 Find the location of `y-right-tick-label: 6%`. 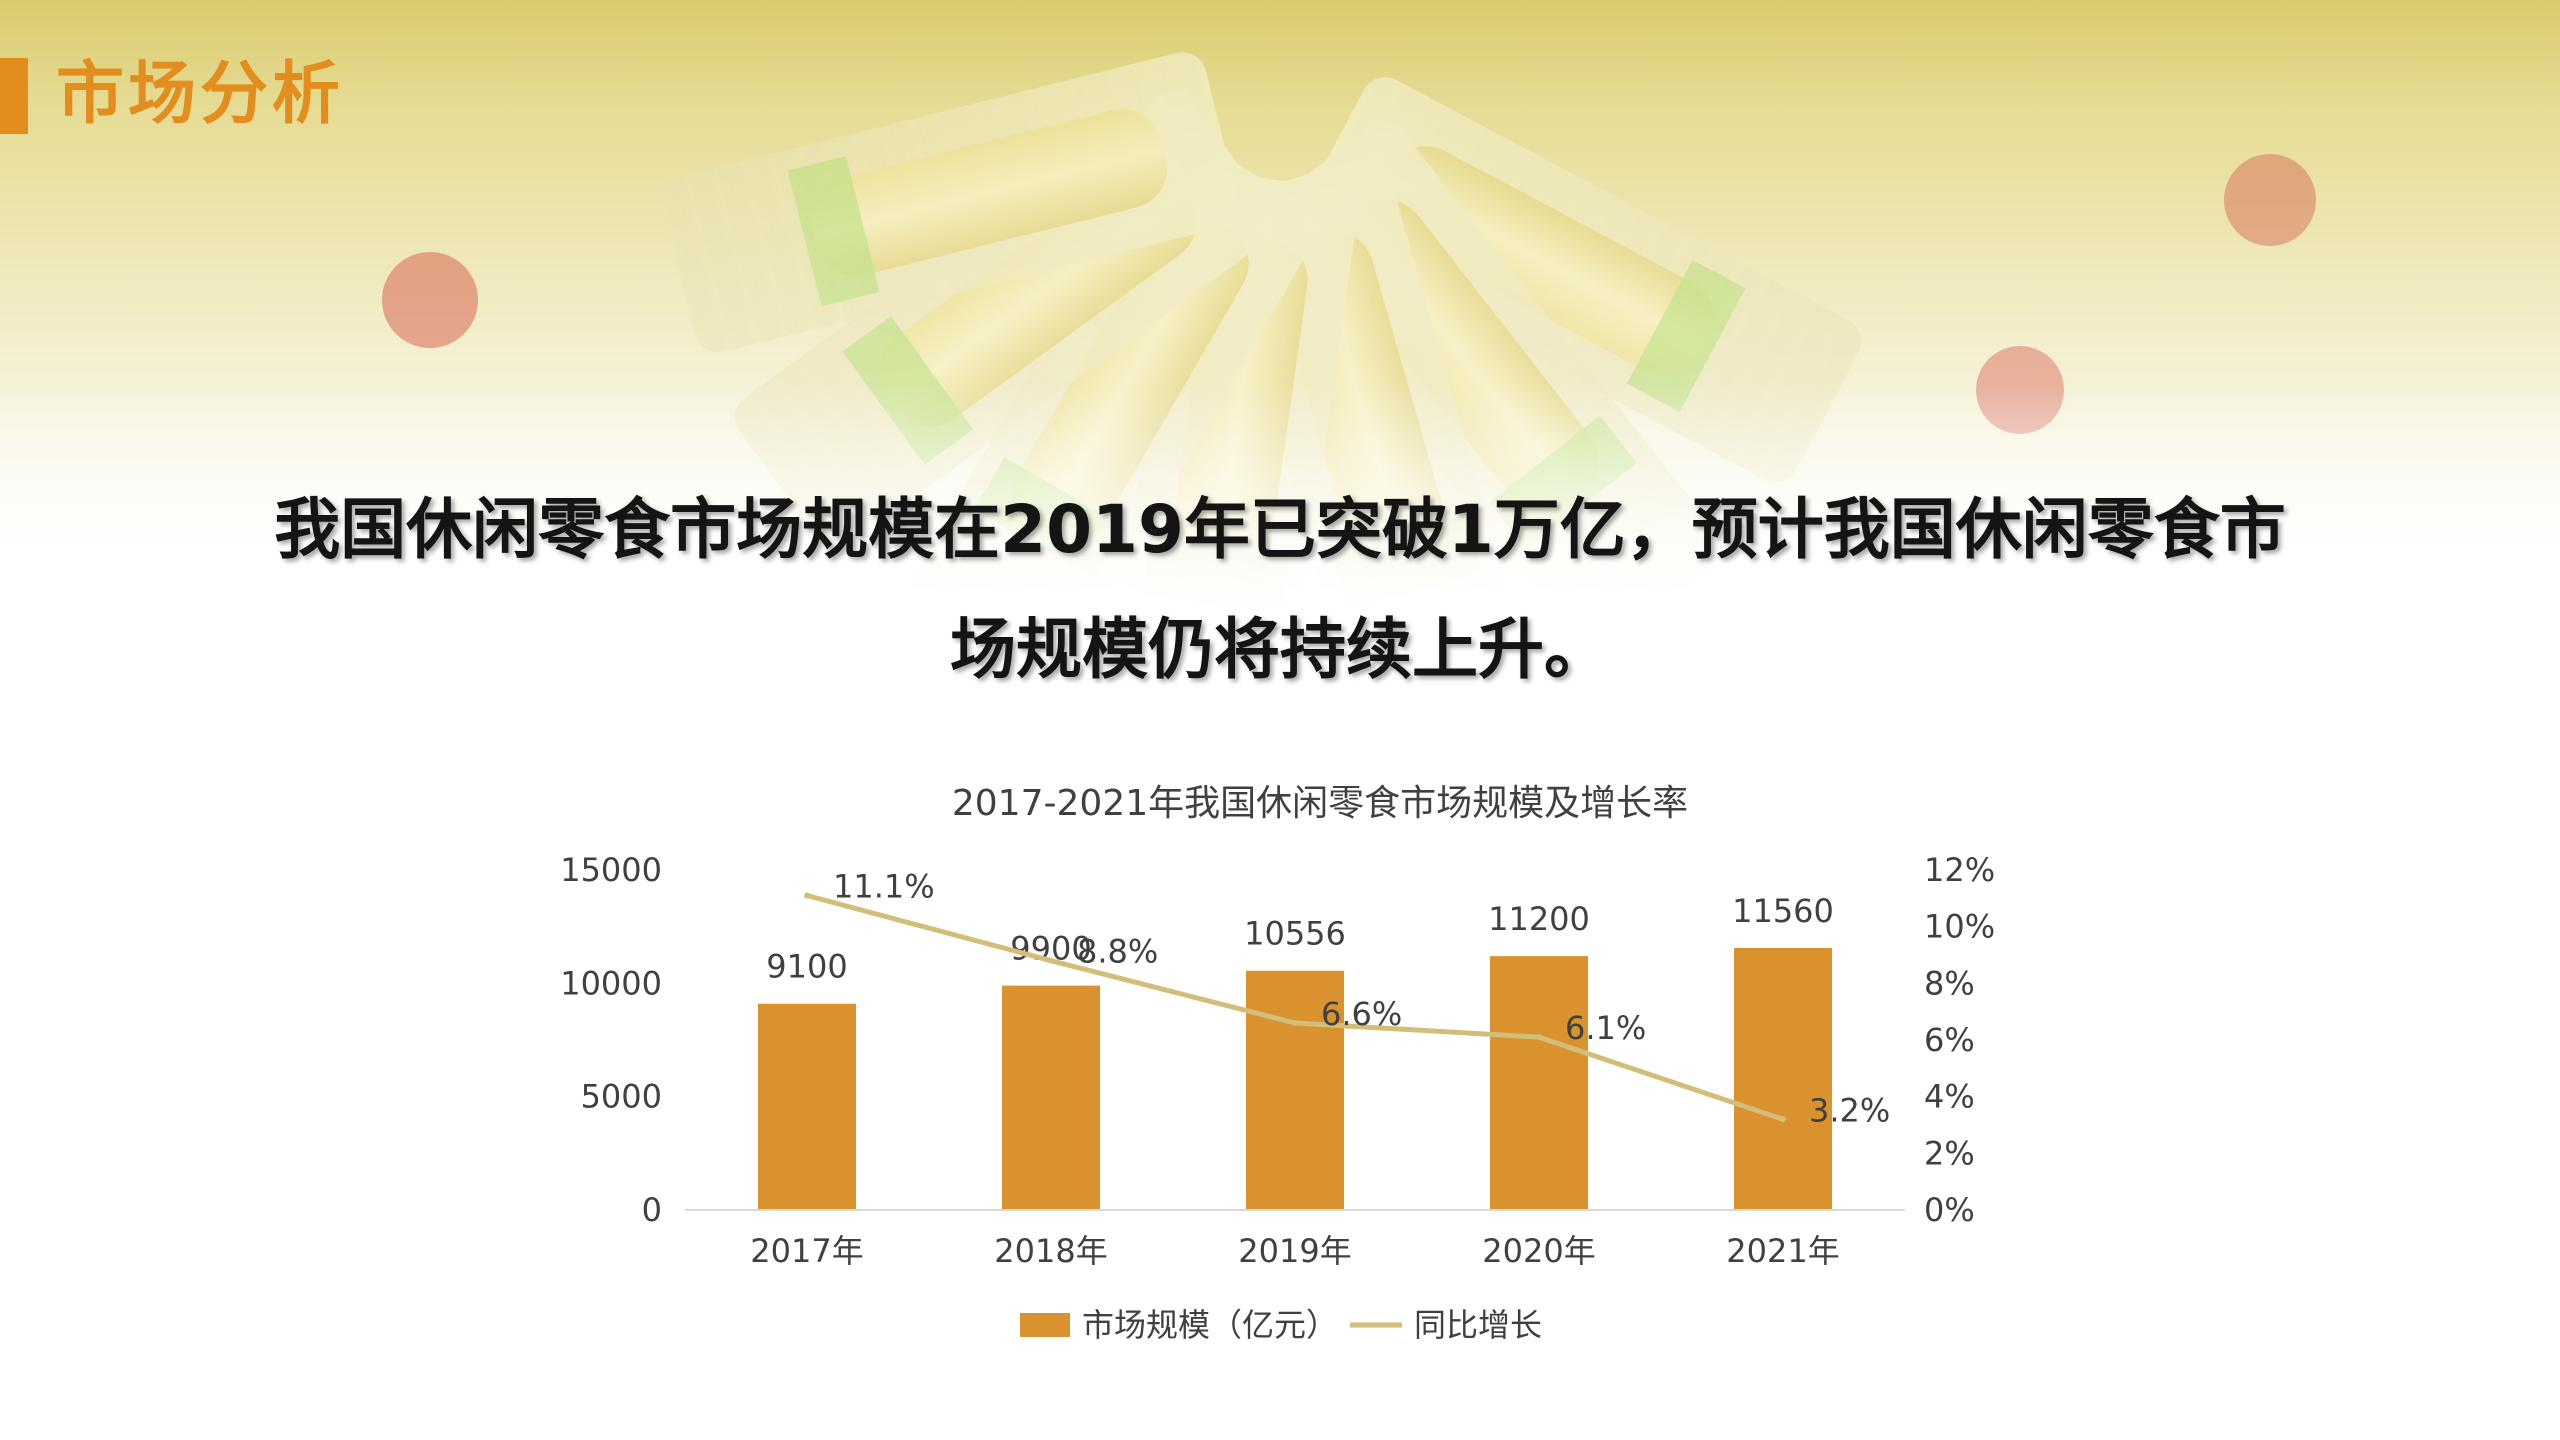

y-right-tick-label: 6% is located at coordinates (1949, 1040).